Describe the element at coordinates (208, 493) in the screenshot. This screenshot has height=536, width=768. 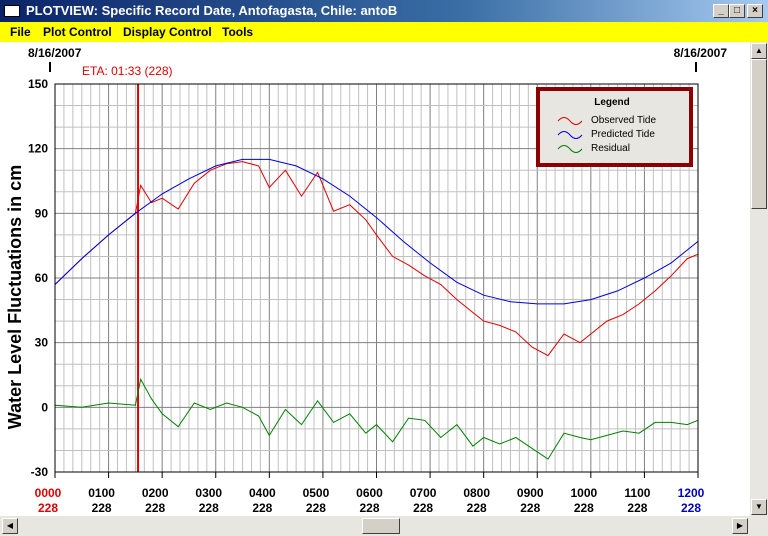
I see `x-tick-time: 0300` at that location.